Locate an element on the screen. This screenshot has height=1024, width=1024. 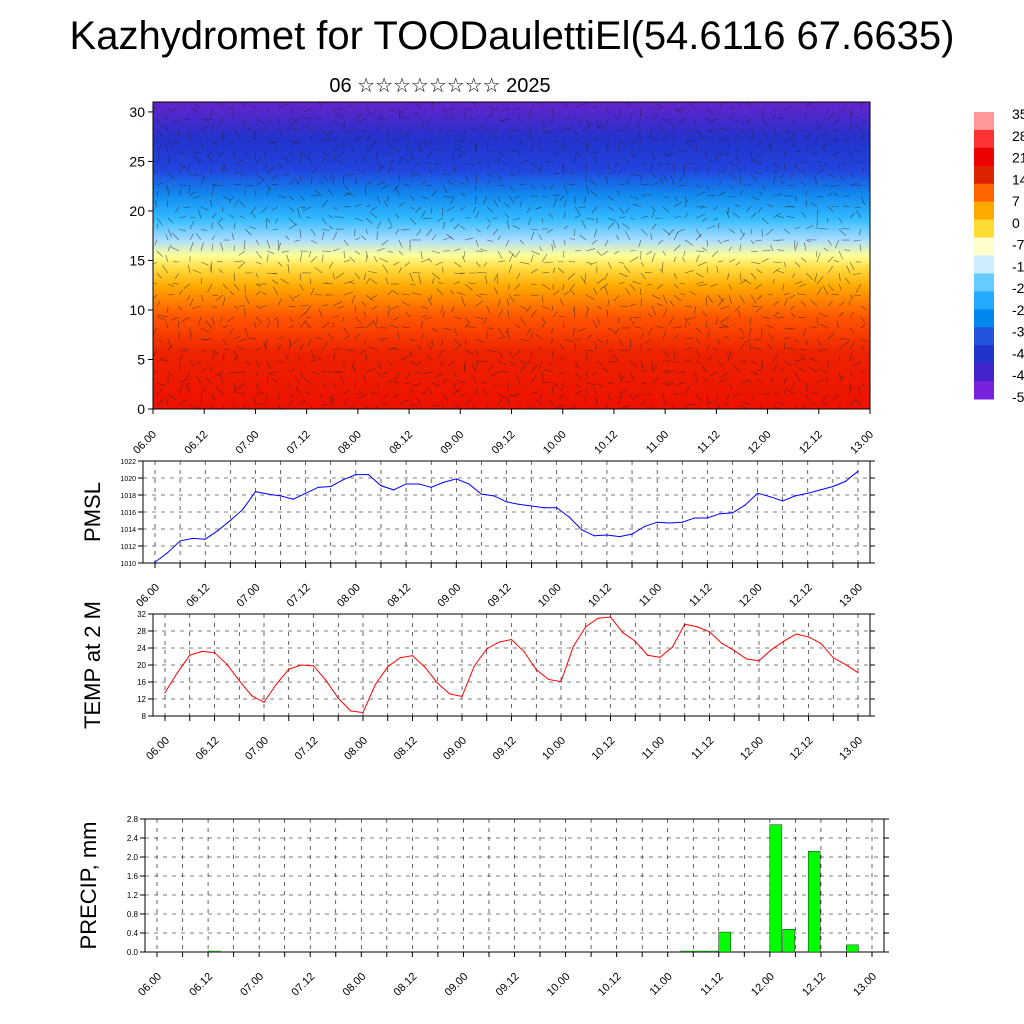
field-x-tick-label: 06.12 is located at coordinates (196, 443).